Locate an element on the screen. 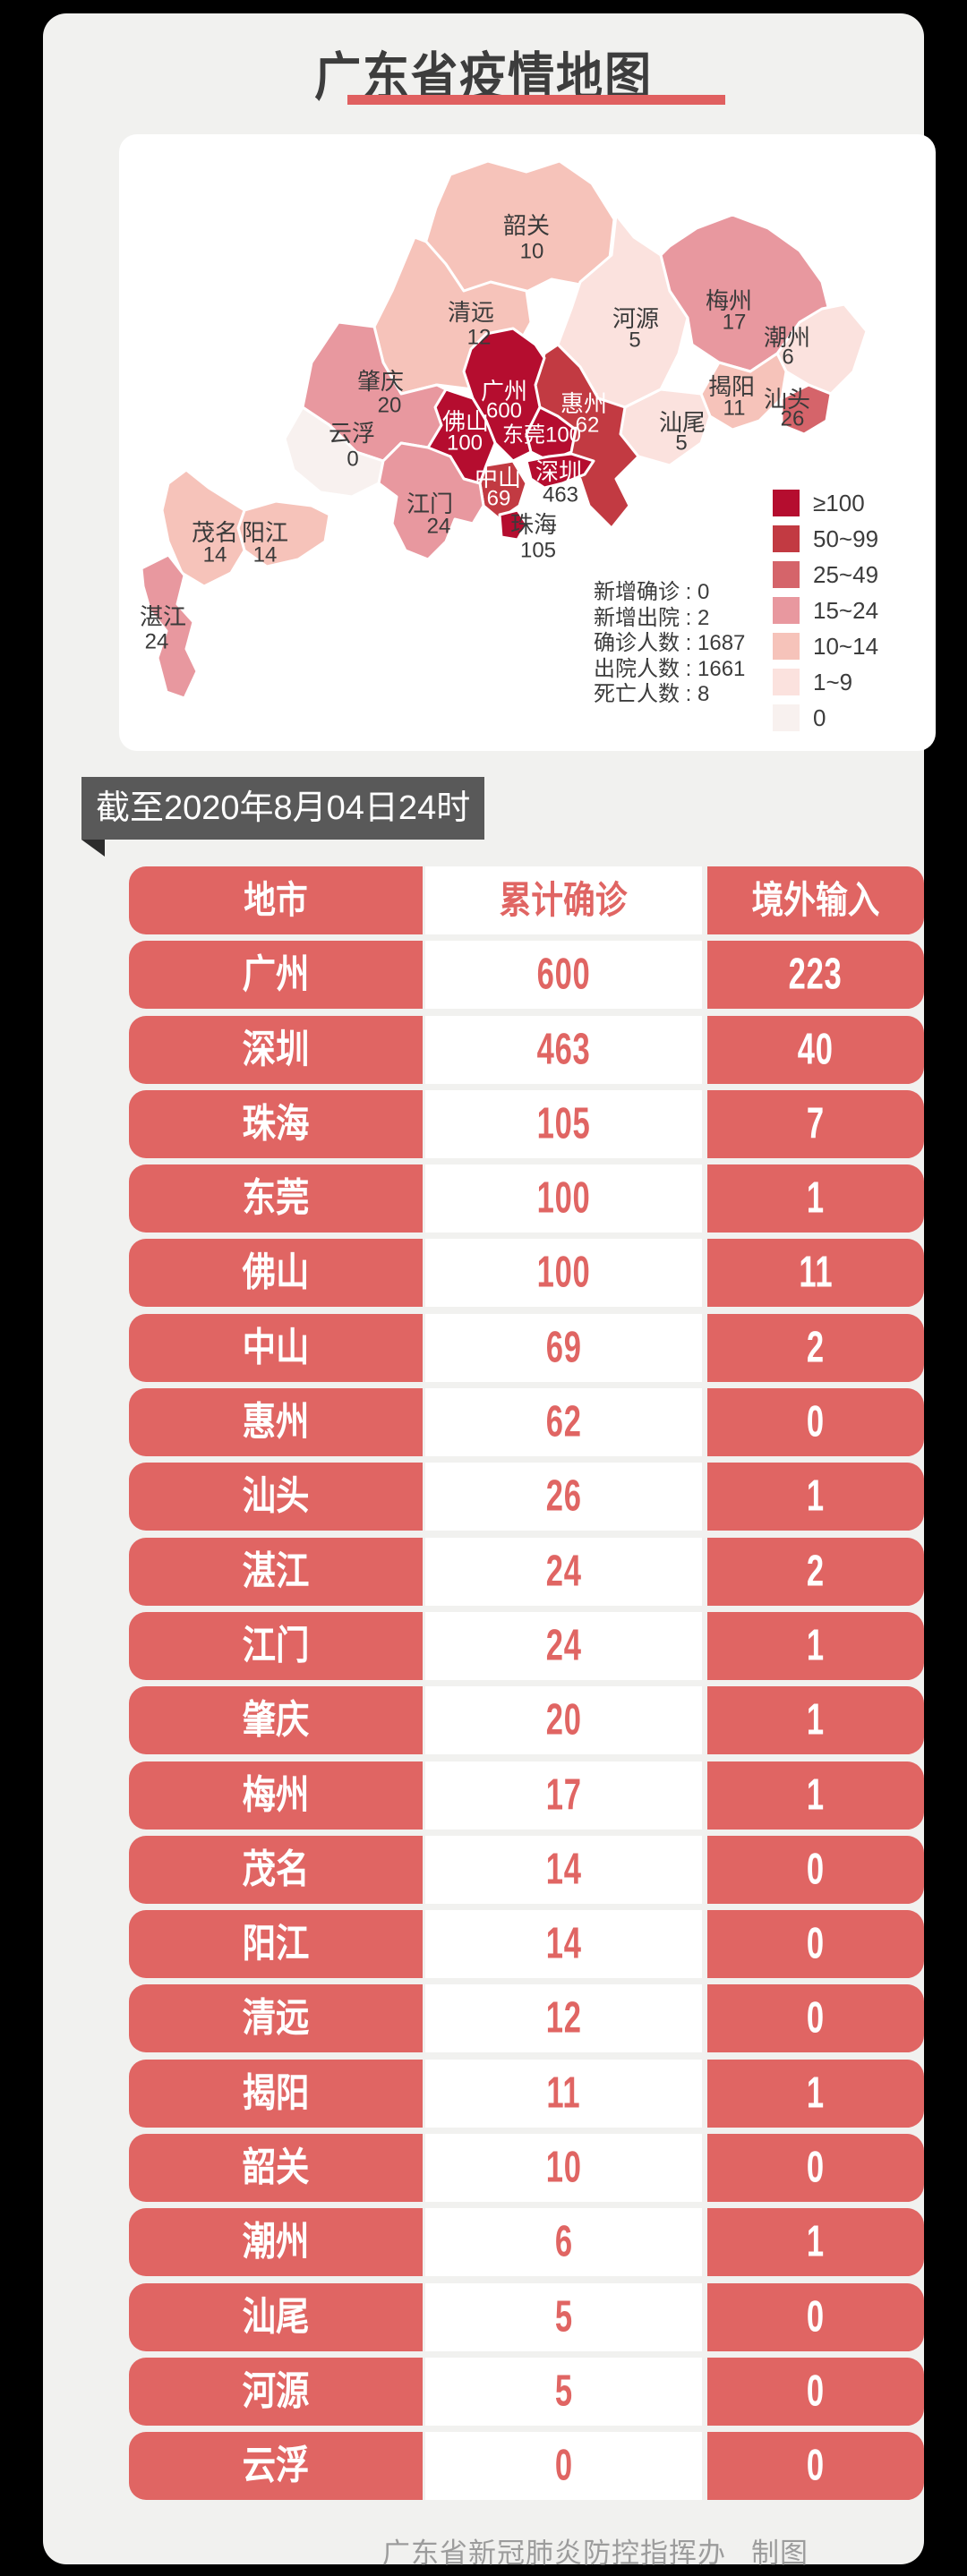 This screenshot has width=967, height=2576. cell-text: 463 is located at coordinates (563, 1049).